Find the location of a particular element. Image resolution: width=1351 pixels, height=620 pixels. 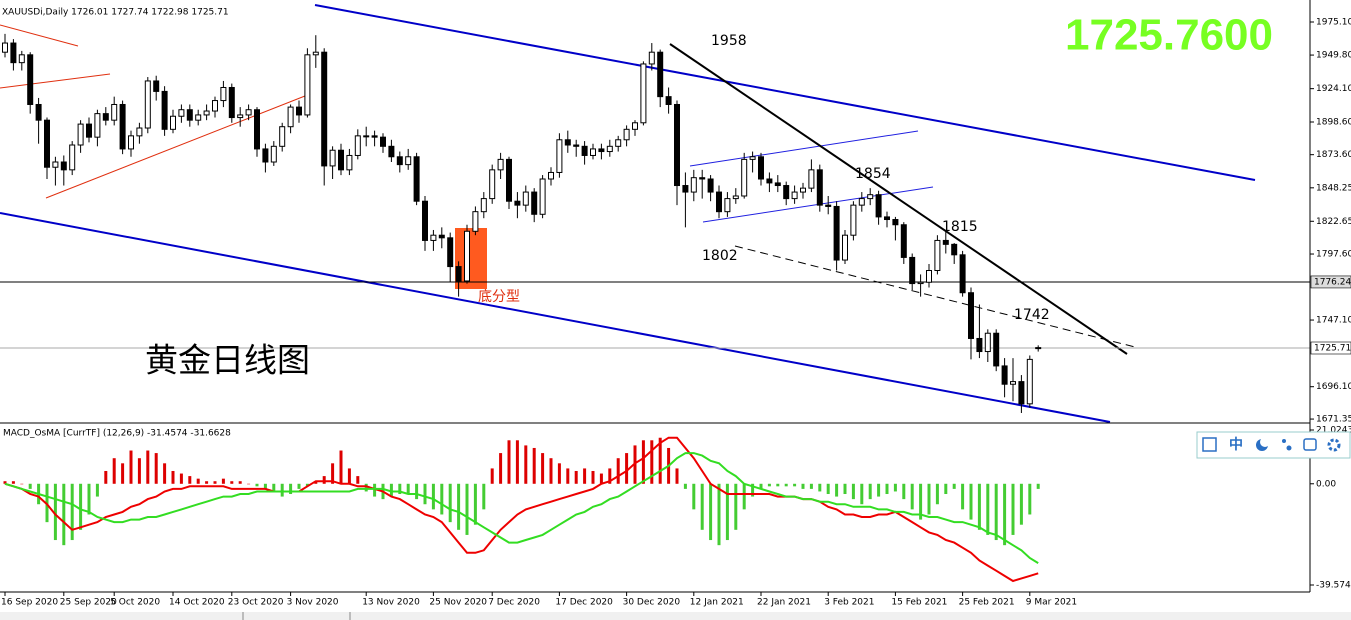

y-tick-label: 1949.80 is located at coordinates (1333, 56).